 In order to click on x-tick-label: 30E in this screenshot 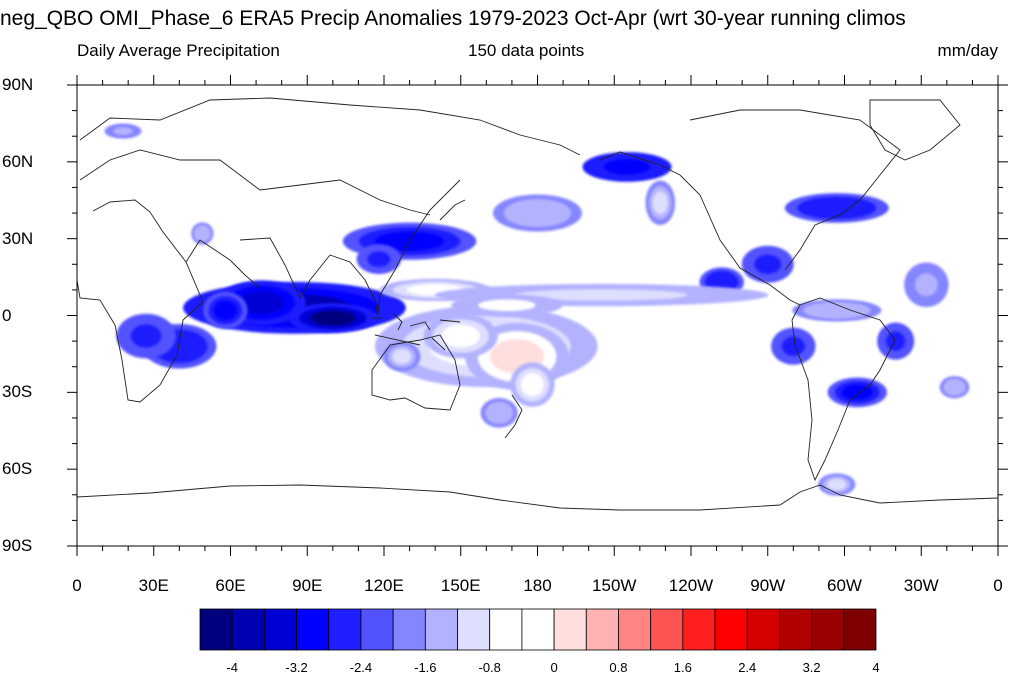, I will do `click(153, 585)`.